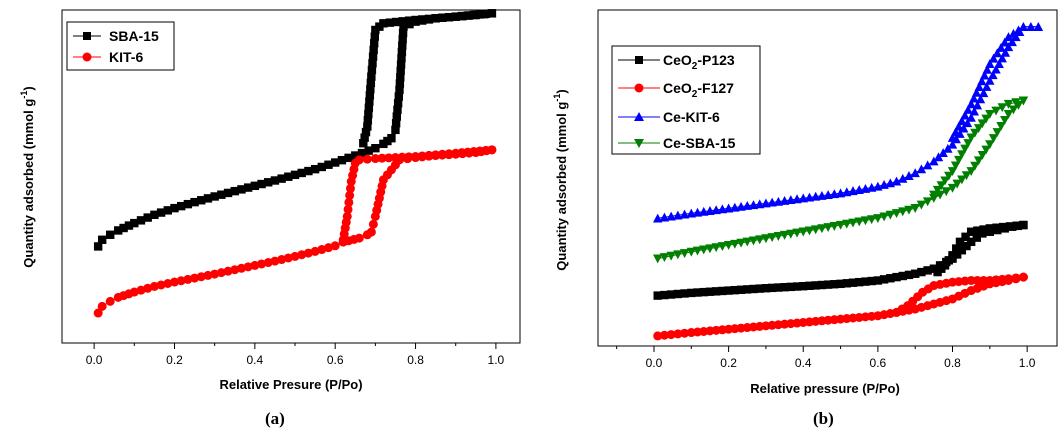 This screenshot has height=431, width=1062. I want to click on x-tick-label-b: 0.8, so click(952, 363).